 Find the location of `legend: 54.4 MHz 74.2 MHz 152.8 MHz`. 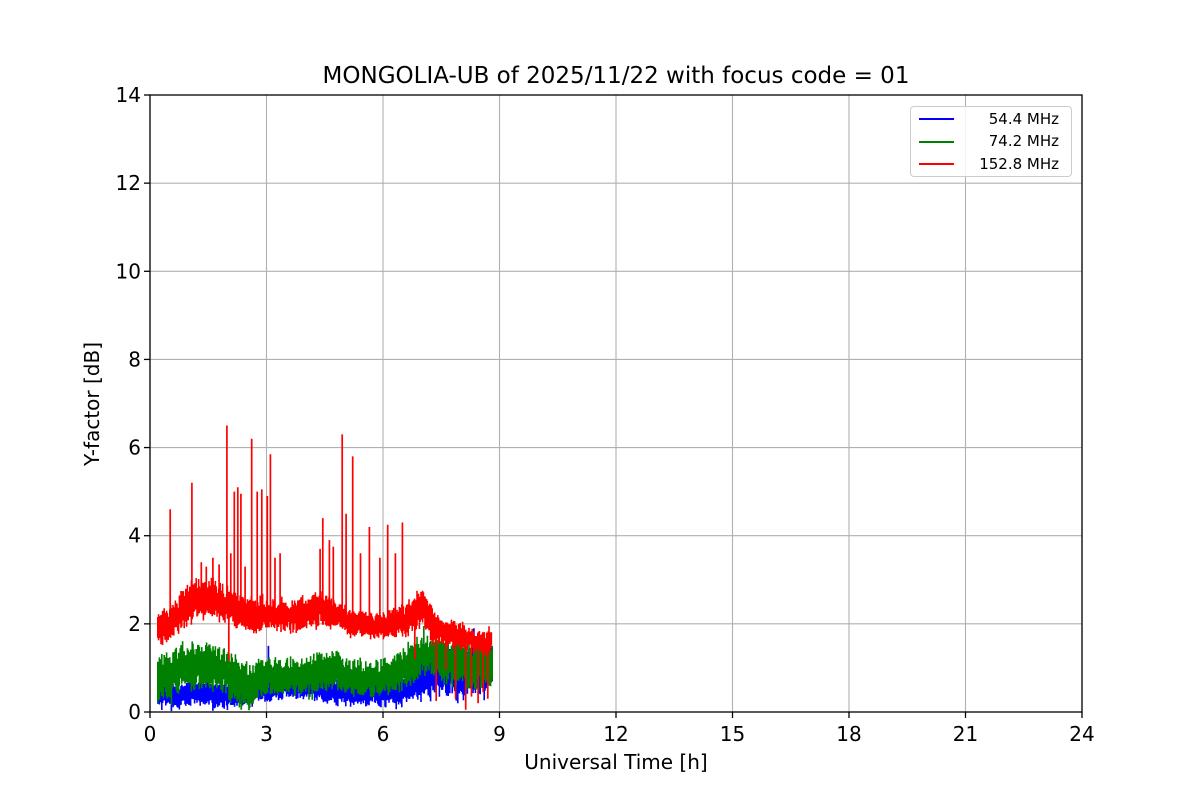

legend: 54.4 MHz 74.2 MHz 152.8 MHz is located at coordinates (991, 141).